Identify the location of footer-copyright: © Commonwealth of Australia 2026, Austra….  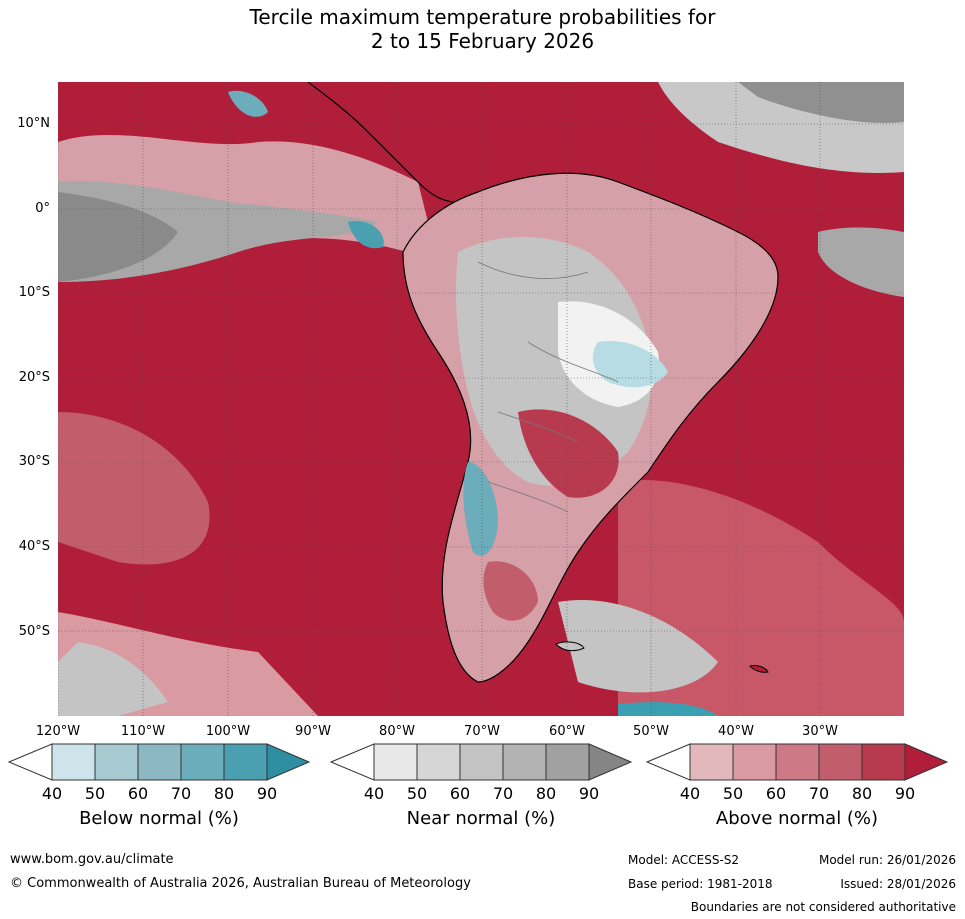
(240, 883).